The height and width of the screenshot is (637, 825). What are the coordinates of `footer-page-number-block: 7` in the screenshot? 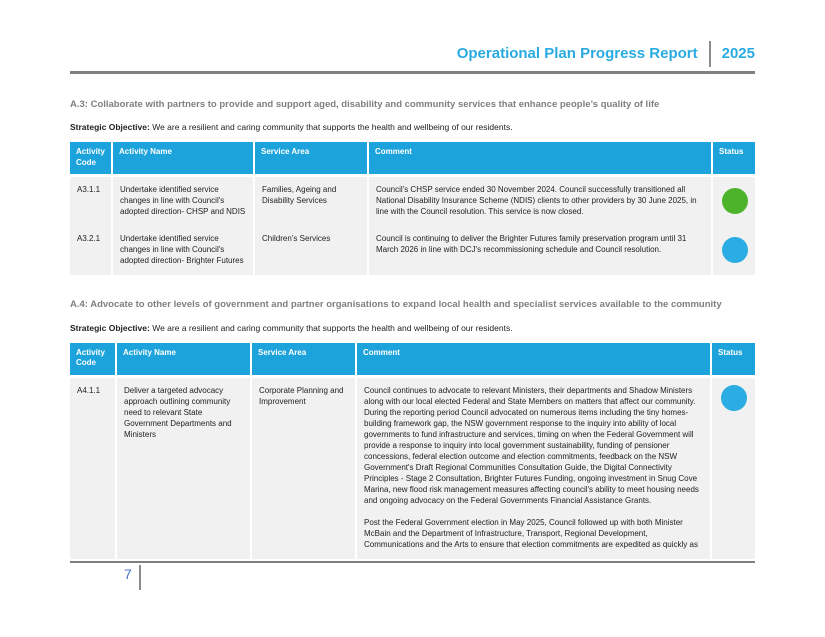 It's located at (132, 577).